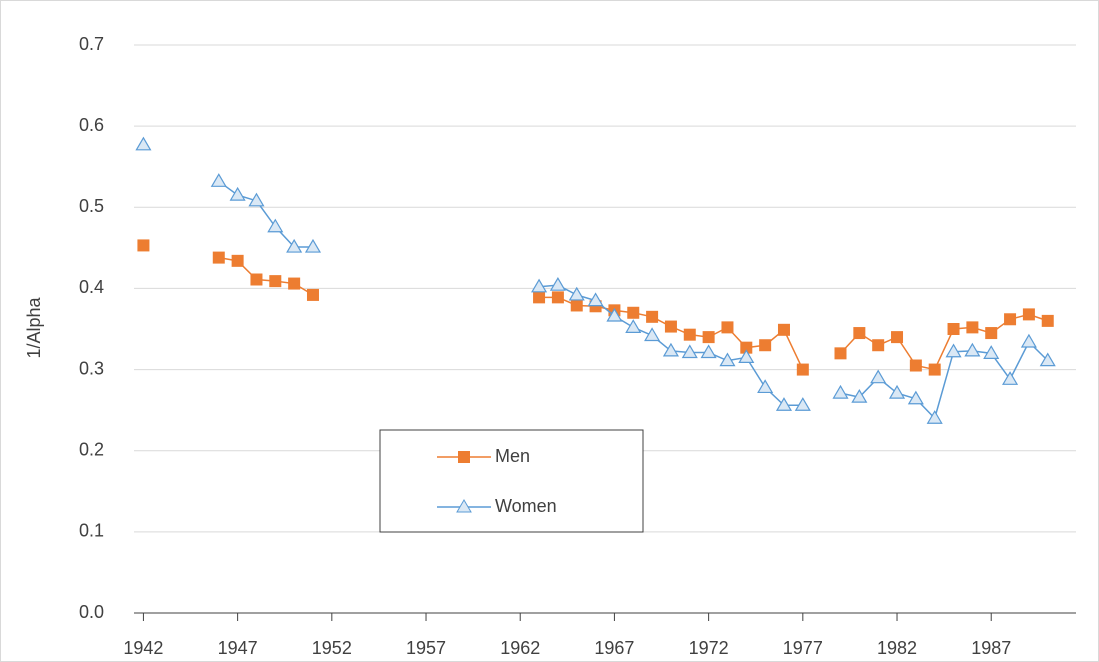  Describe the element at coordinates (143, 648) in the screenshot. I see `x-tick-label: 1942` at that location.